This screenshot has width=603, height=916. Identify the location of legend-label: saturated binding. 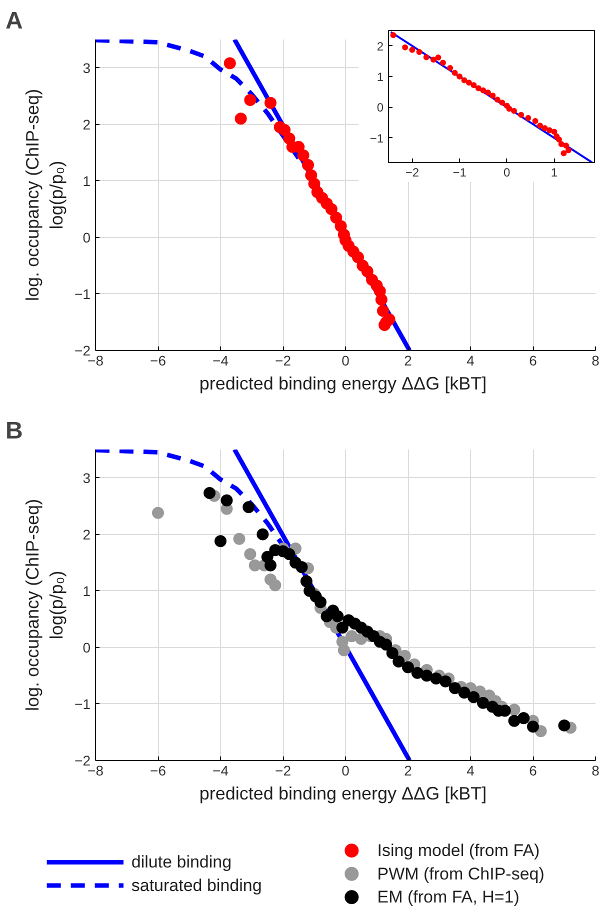
(196, 886).